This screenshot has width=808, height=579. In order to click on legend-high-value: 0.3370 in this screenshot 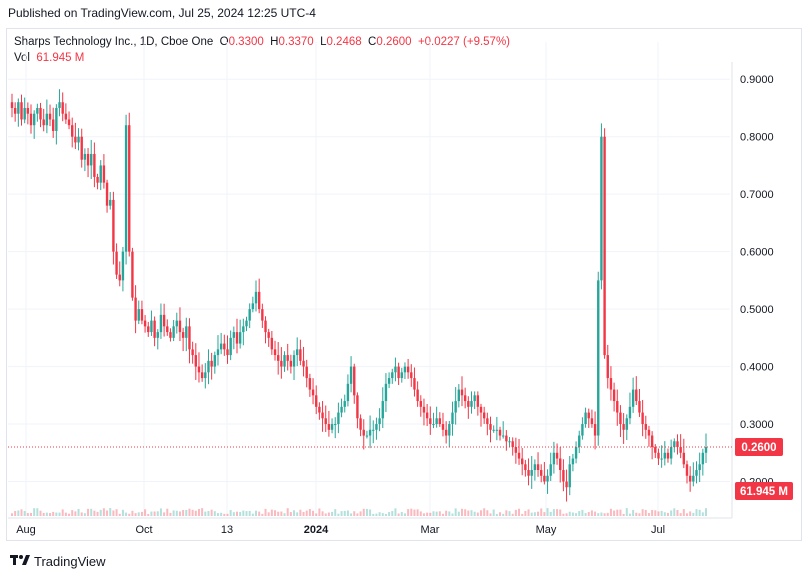, I will do `click(296, 42)`.